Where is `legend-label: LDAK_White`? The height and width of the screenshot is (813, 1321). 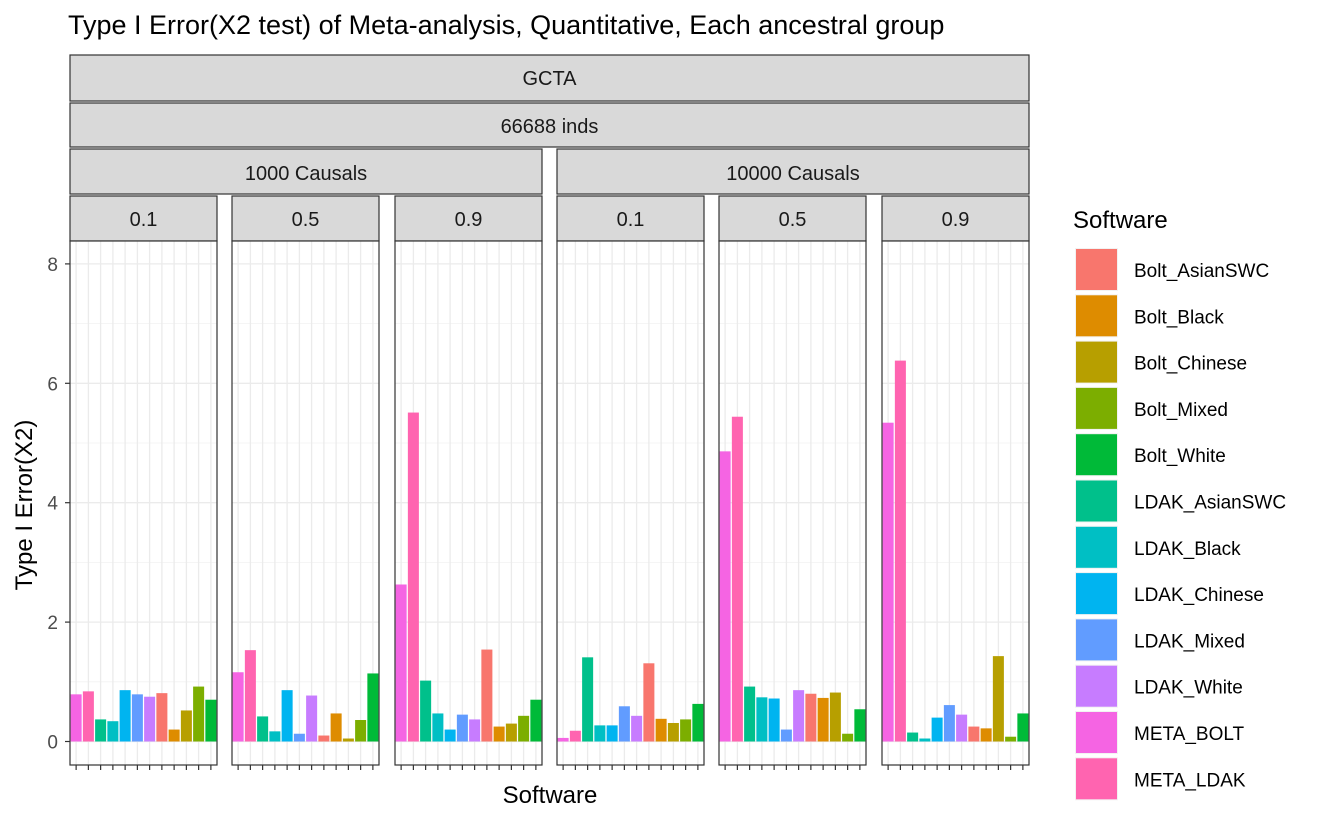
legend-label: LDAK_White is located at coordinates (1188, 688).